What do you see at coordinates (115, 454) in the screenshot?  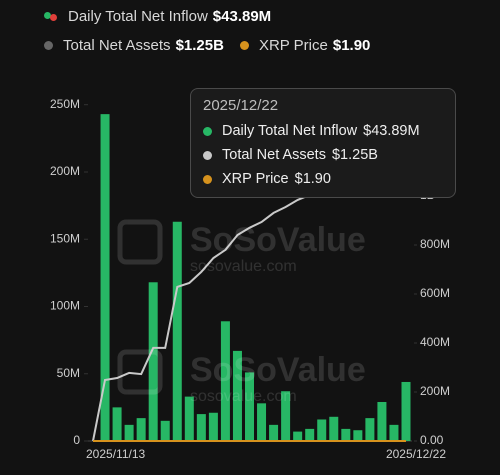 I see `x-tick-label: 2025/11/13` at bounding box center [115, 454].